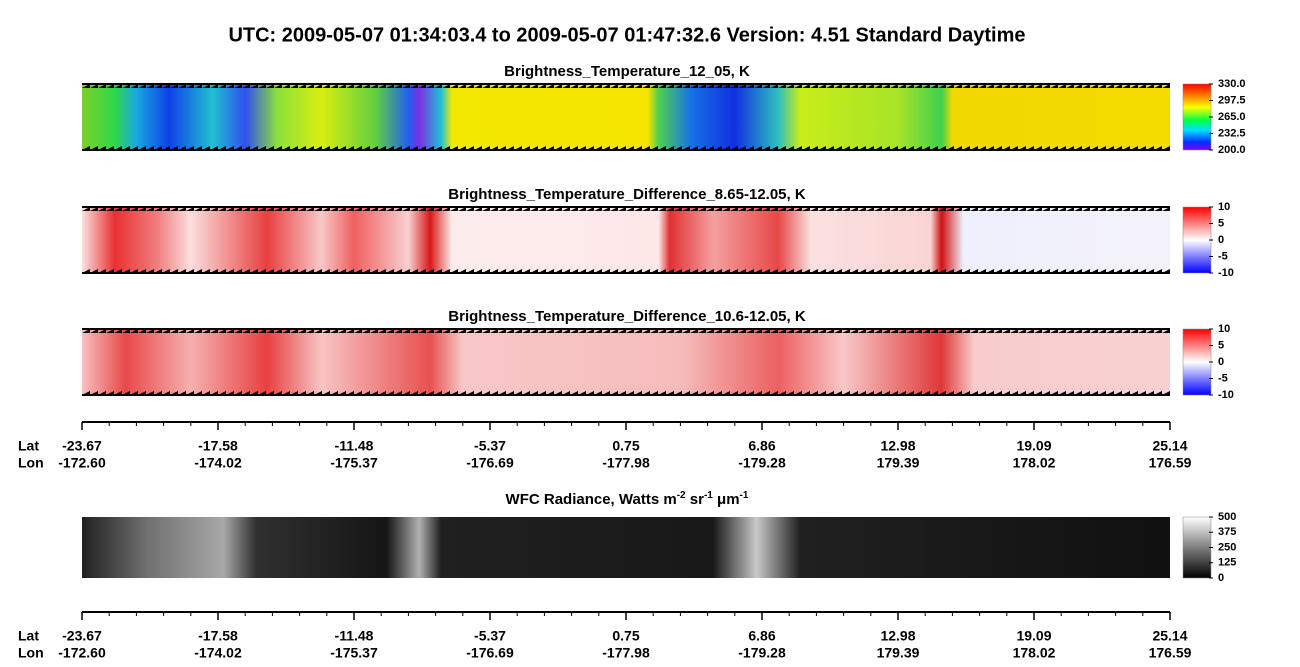 Image resolution: width=1300 pixels, height=667 pixels. Describe the element at coordinates (626, 547) in the screenshot. I see `wfc-image` at that location.